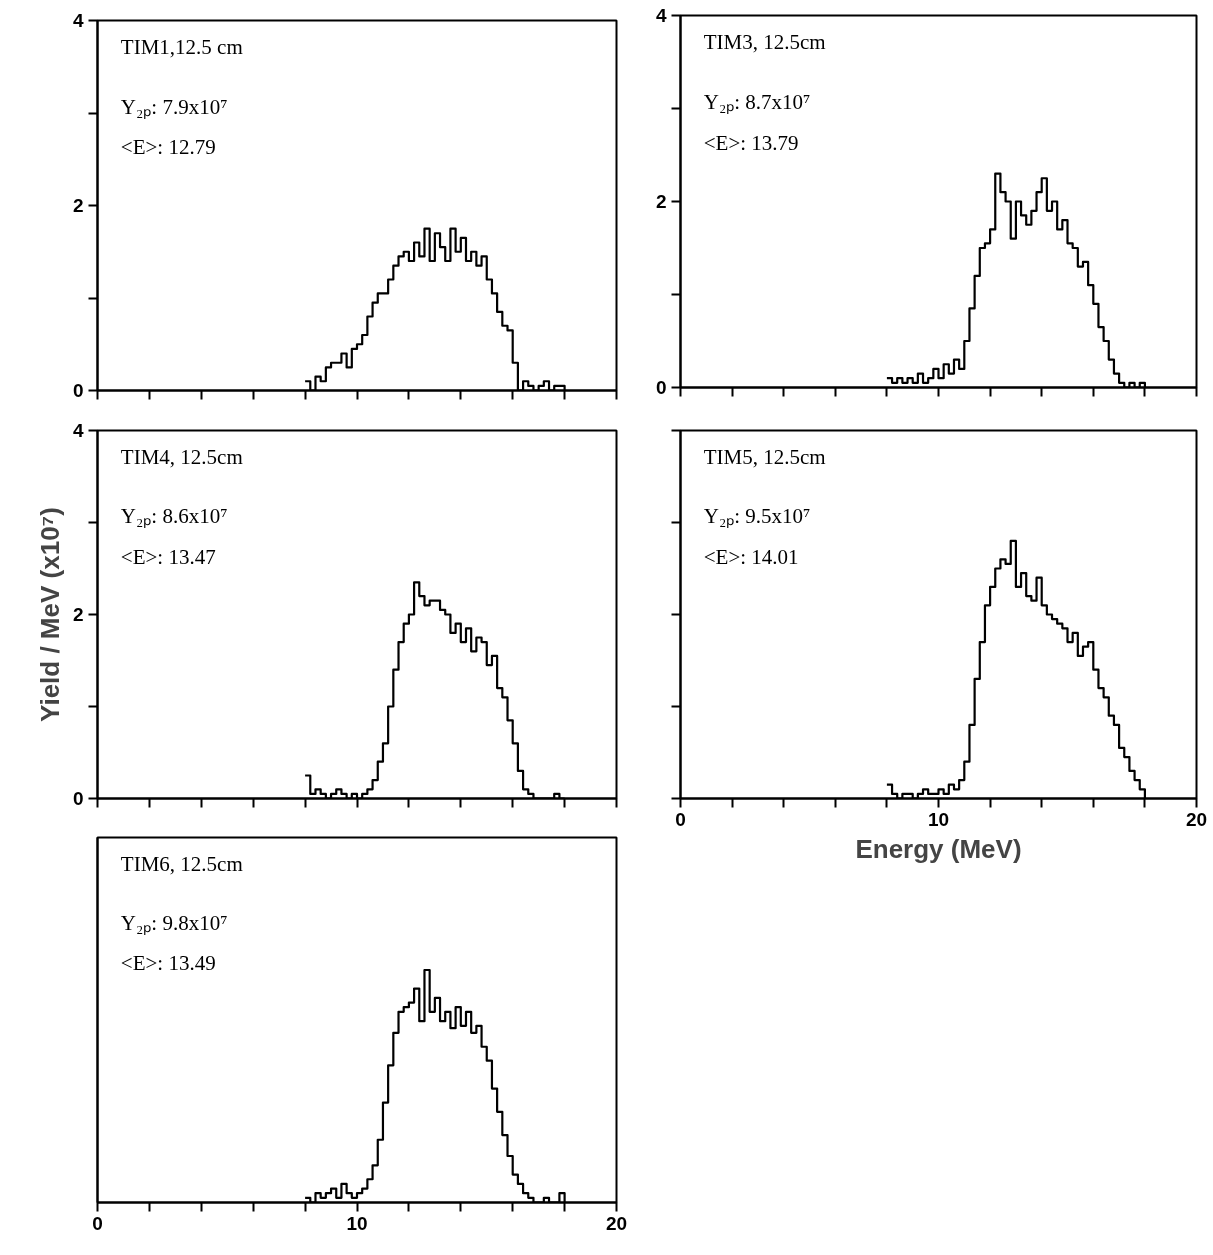 The height and width of the screenshot is (1255, 1213). I want to click on annotation: <E>: 13.49, so click(168, 962).